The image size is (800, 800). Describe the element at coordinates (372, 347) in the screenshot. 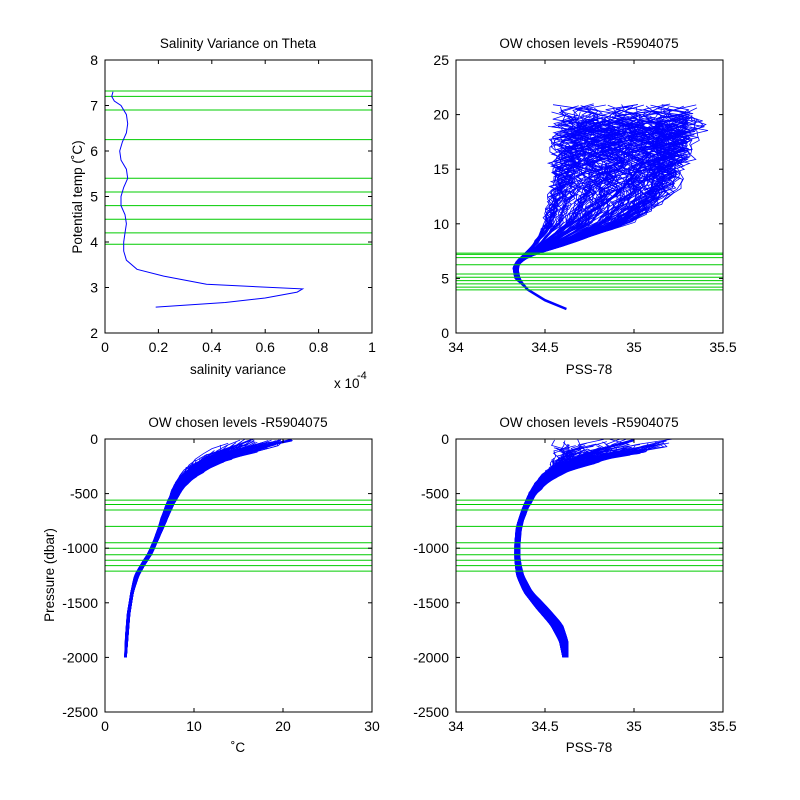

I see `x-tick-label-6: 1` at that location.